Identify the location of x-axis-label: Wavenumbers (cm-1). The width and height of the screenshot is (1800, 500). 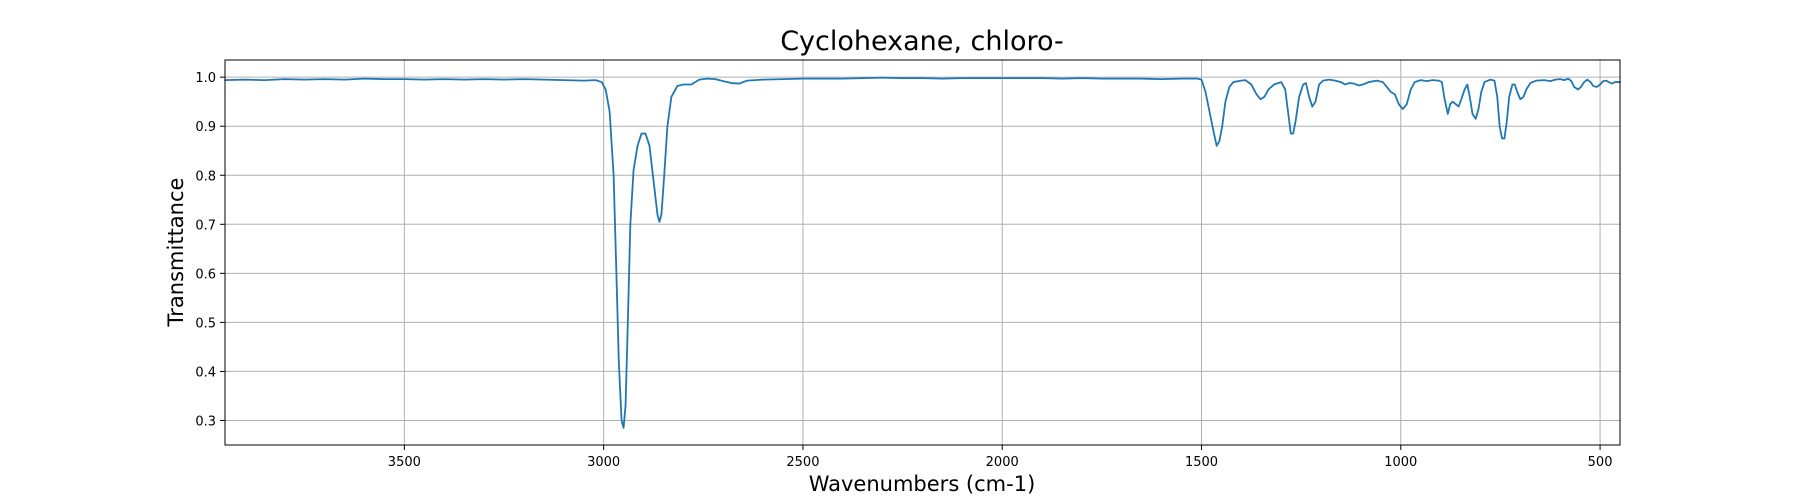
(922, 484).